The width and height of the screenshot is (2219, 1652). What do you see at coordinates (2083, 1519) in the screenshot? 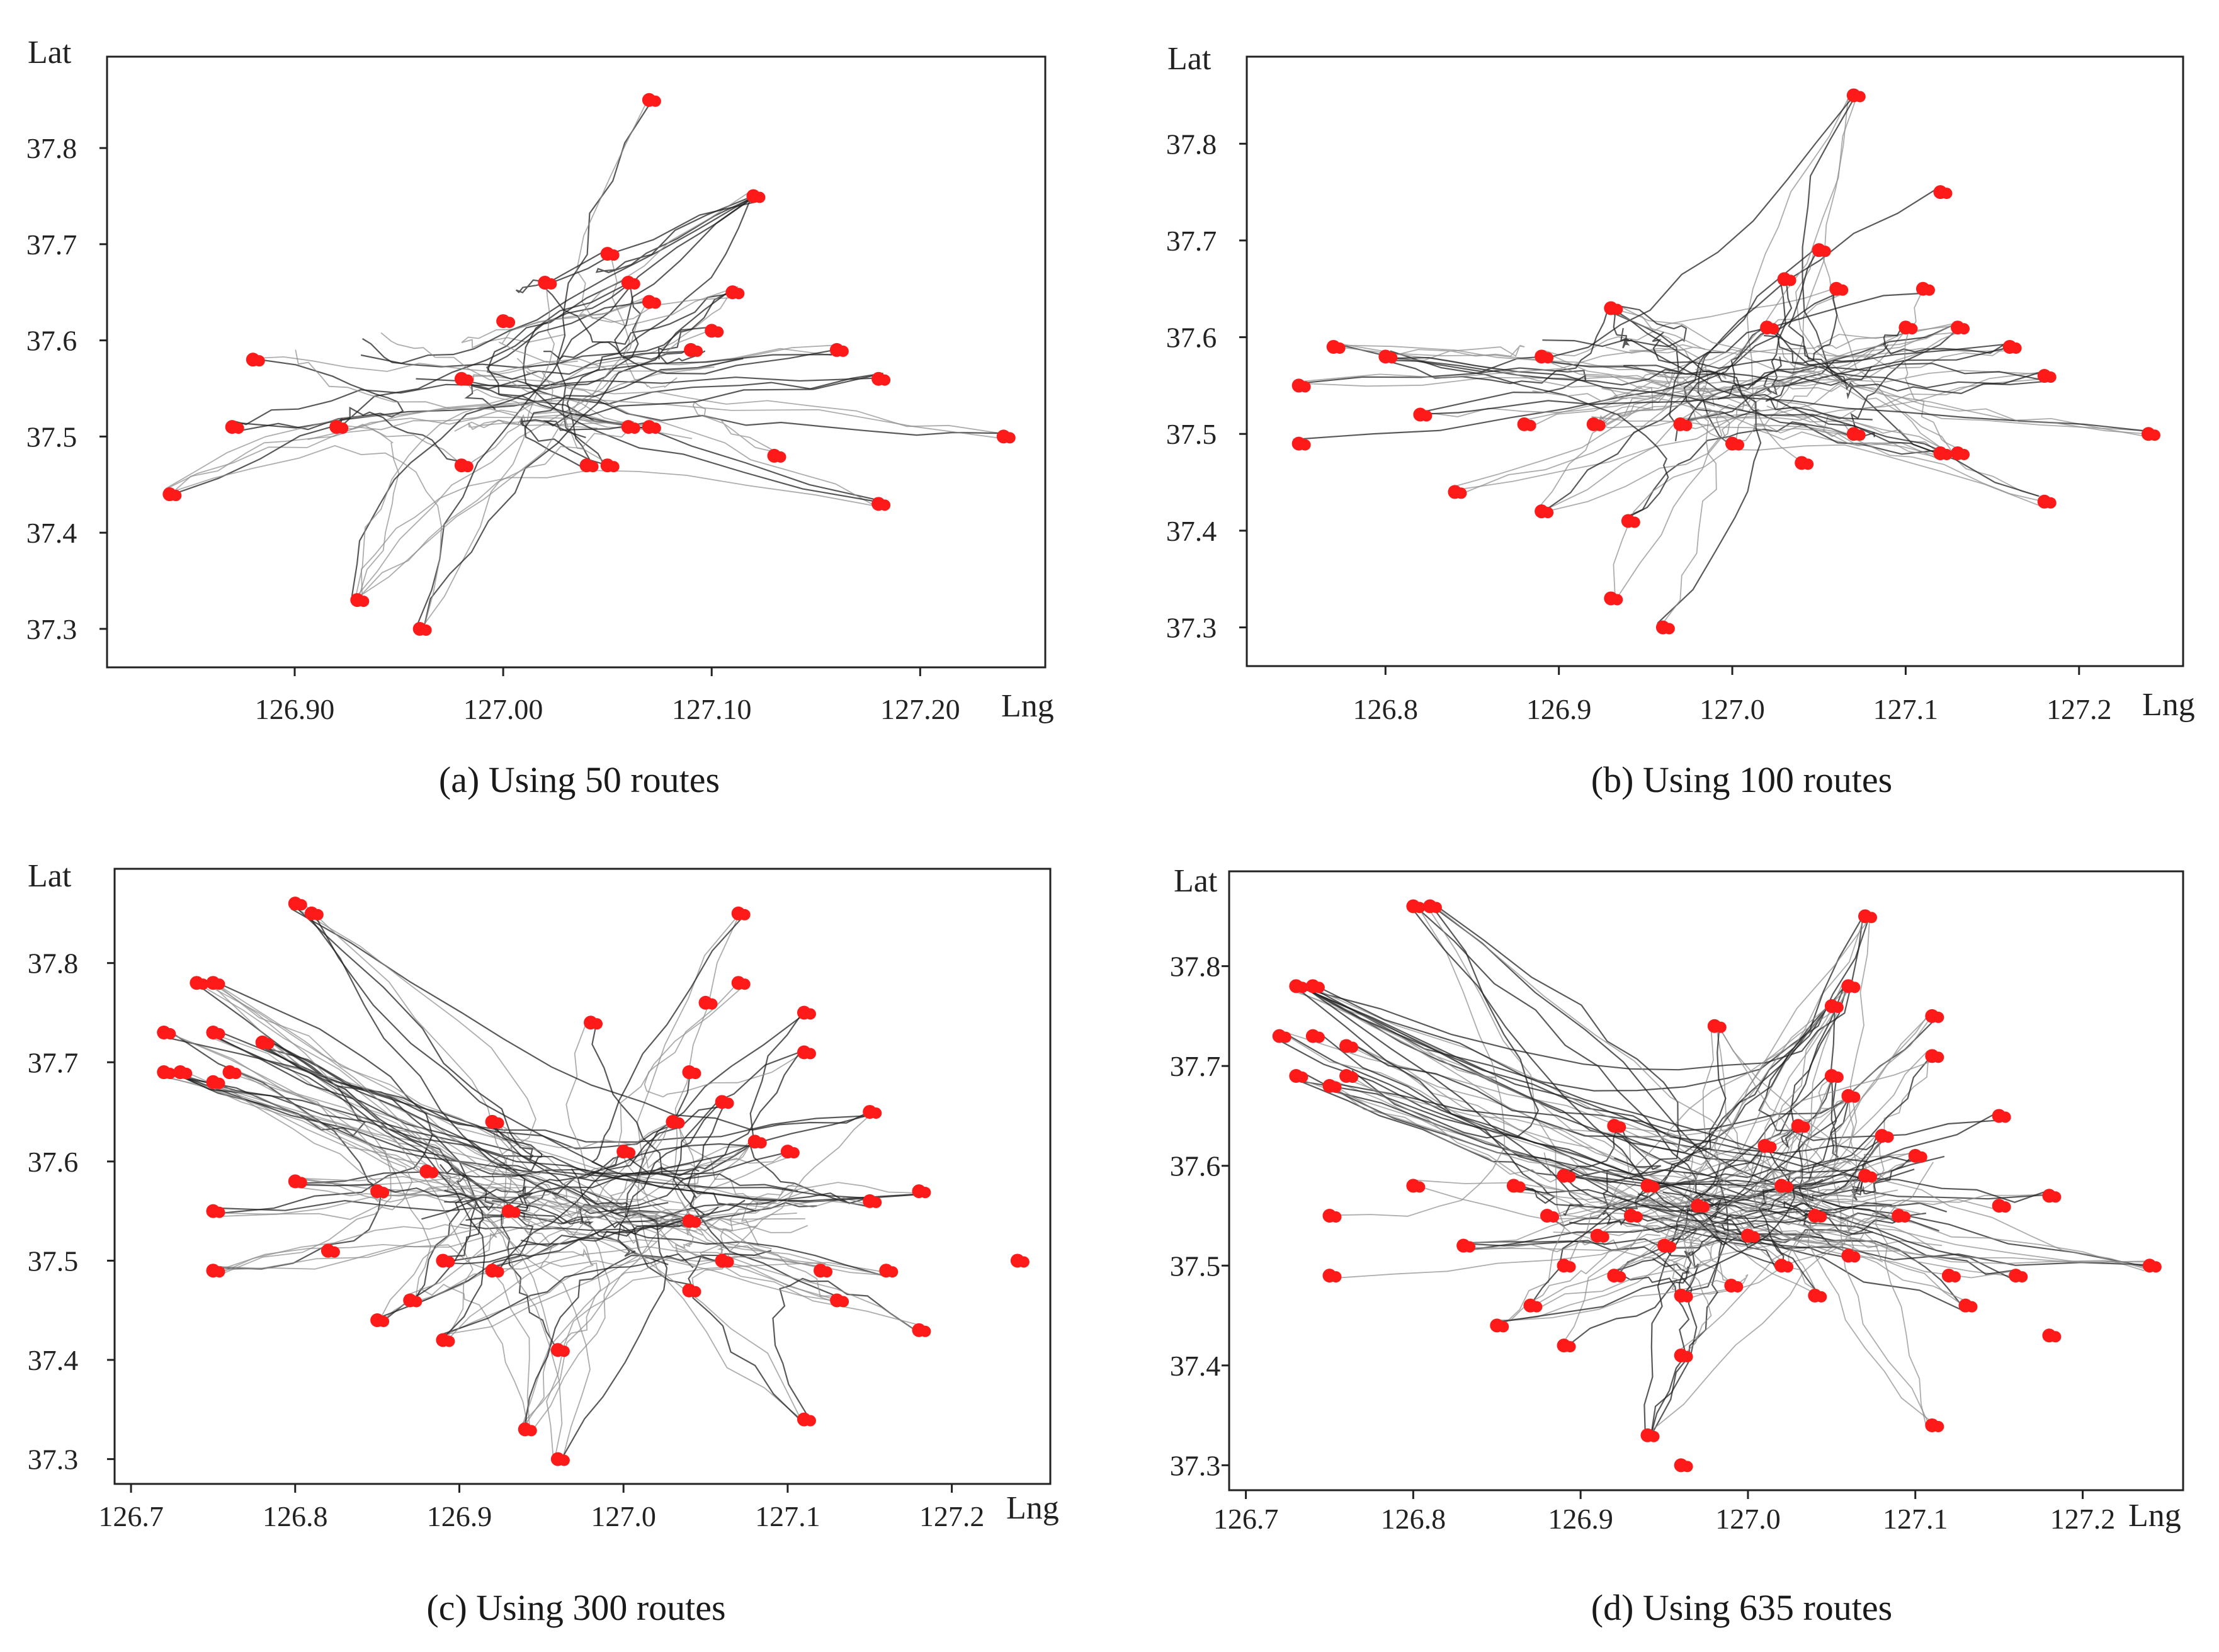
I see `x-tick-label: 127.2` at bounding box center [2083, 1519].